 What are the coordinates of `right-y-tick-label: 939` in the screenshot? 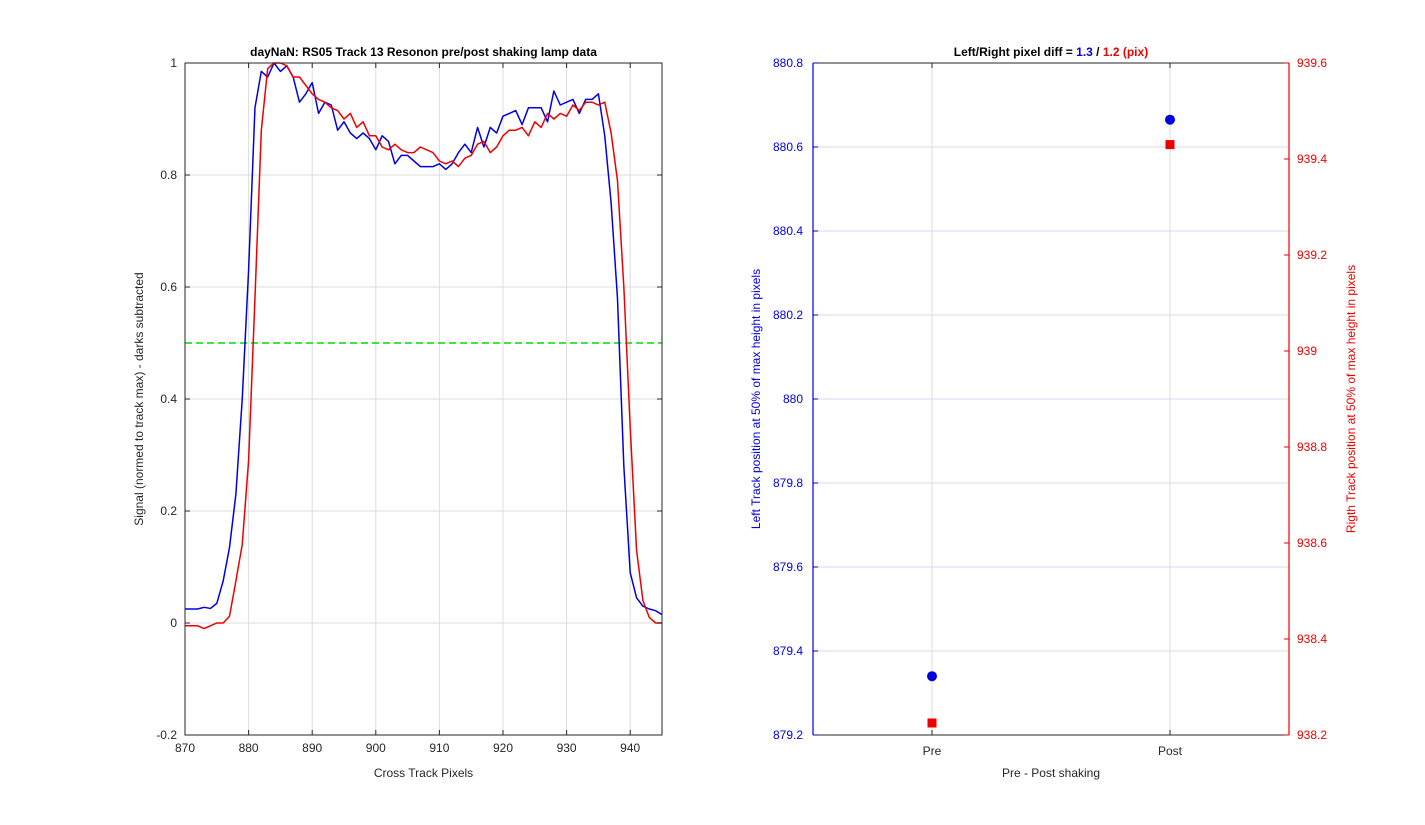 It's located at (1307, 351).